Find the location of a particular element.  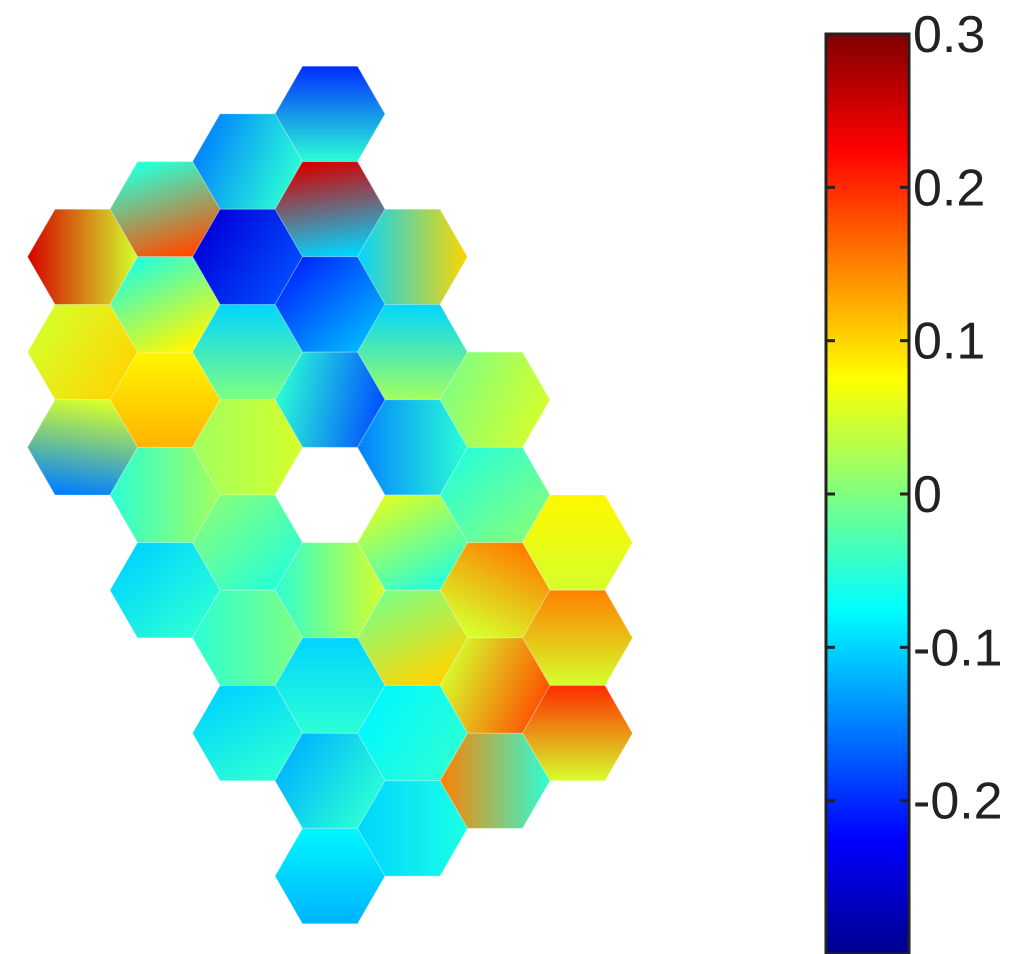

colorbar-tick-label: -0.2 is located at coordinates (958, 802).